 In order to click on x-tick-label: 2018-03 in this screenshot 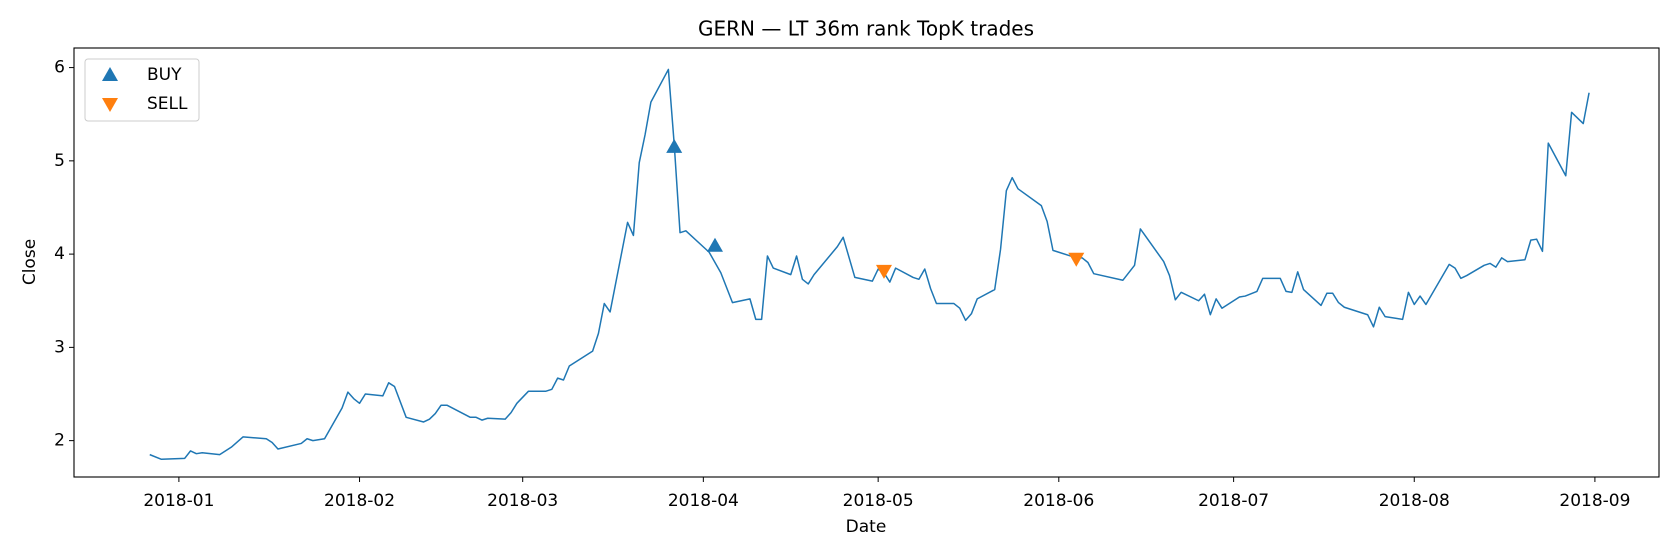, I will do `click(522, 501)`.